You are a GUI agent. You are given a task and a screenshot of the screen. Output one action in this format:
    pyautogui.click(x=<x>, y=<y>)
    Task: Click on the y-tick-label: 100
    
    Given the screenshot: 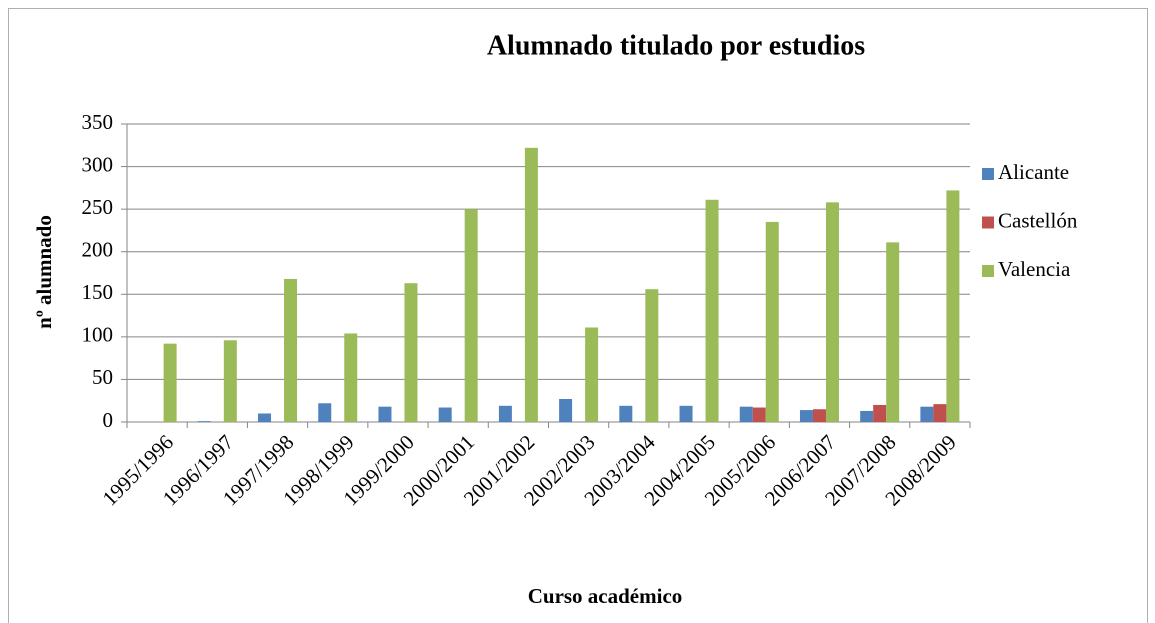 What is the action you would take?
    pyautogui.click(x=98, y=335)
    